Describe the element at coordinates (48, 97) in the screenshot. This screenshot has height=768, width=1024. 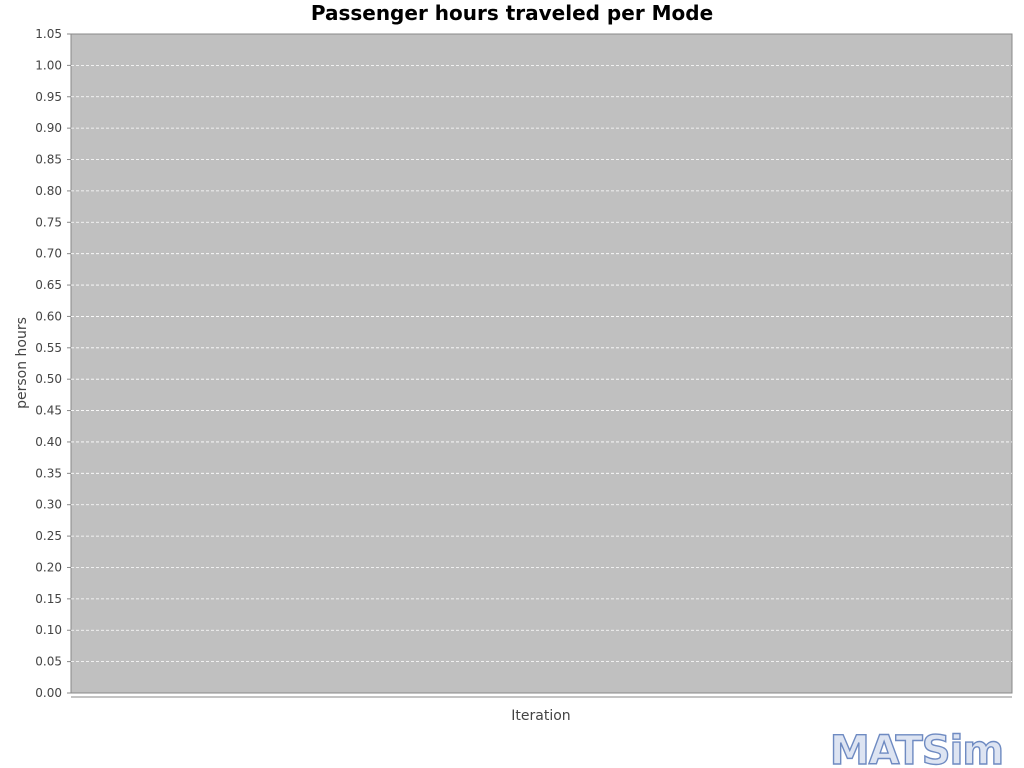
I see `y-tick-label: 0.95` at that location.